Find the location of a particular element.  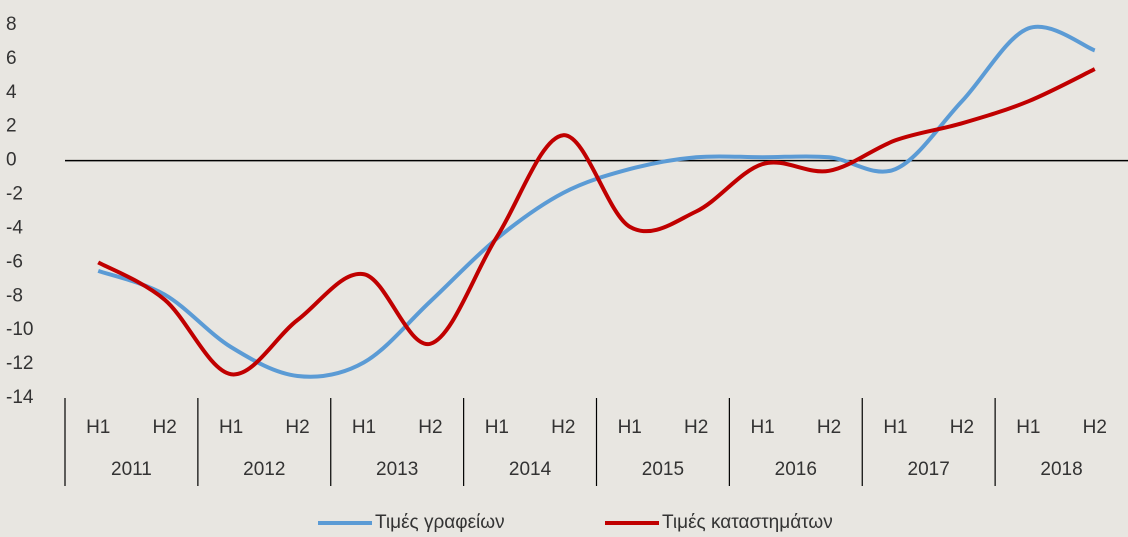

group-label: 2015 is located at coordinates (663, 469).